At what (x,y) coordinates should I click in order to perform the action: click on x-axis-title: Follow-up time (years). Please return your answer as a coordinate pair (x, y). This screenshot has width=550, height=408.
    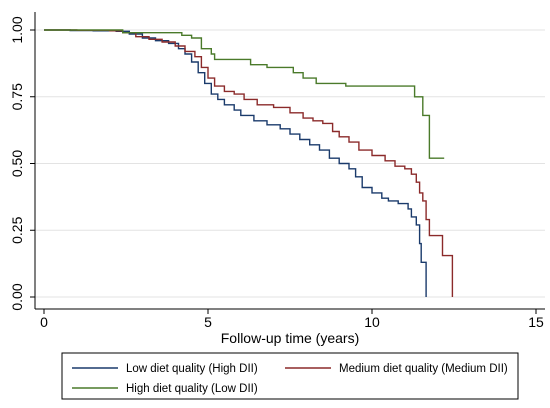
    Looking at the image, I should click on (290, 338).